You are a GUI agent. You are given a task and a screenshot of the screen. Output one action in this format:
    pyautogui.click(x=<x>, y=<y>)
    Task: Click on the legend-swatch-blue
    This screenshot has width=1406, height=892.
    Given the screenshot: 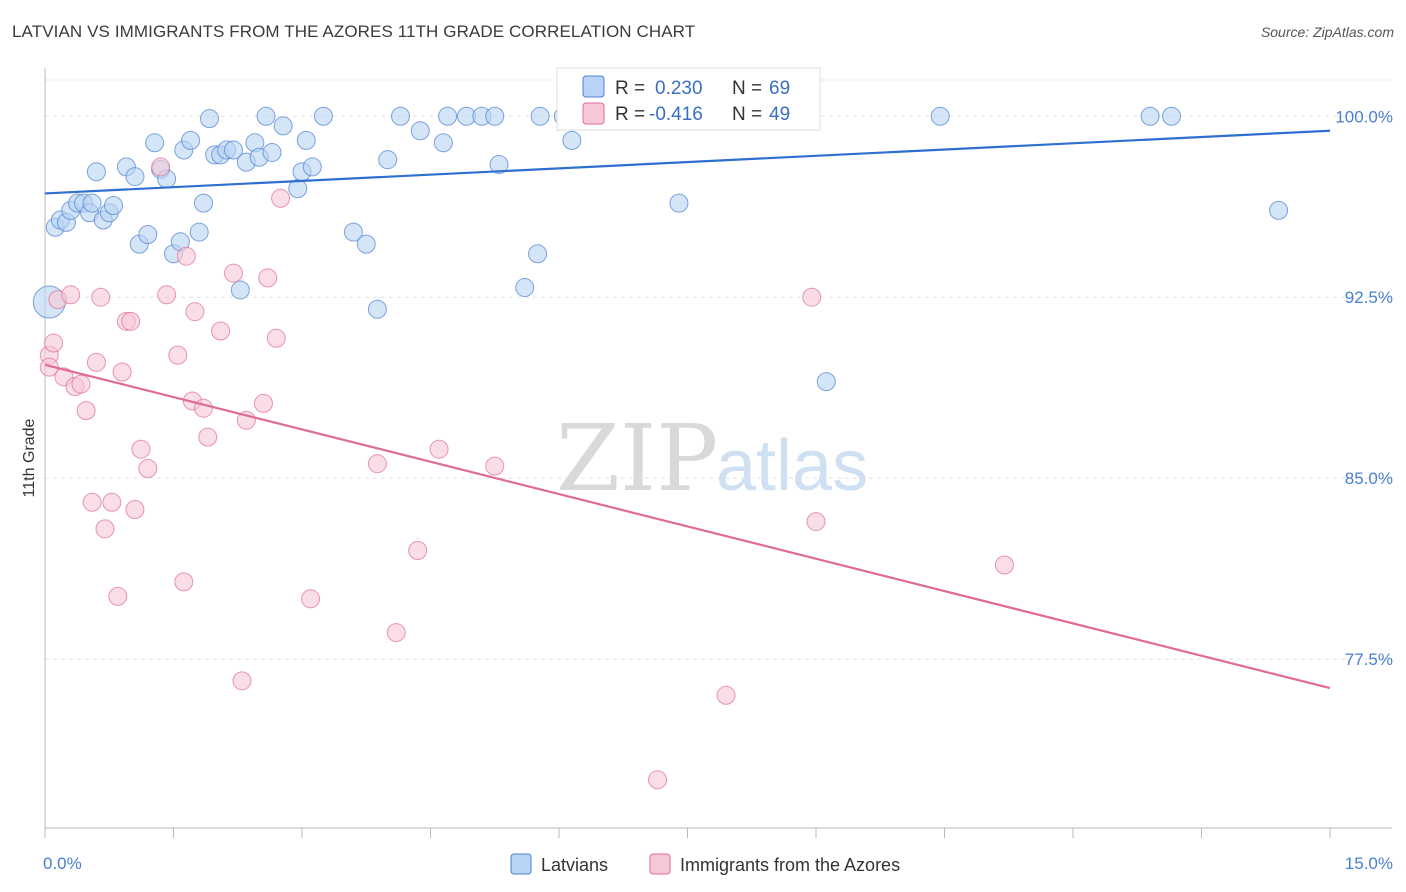 What is the action you would take?
    pyautogui.click(x=593, y=86)
    